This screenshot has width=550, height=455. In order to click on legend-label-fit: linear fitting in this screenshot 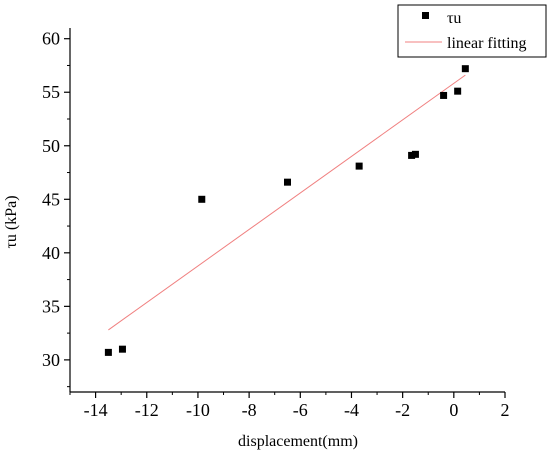, I will do `click(487, 43)`.